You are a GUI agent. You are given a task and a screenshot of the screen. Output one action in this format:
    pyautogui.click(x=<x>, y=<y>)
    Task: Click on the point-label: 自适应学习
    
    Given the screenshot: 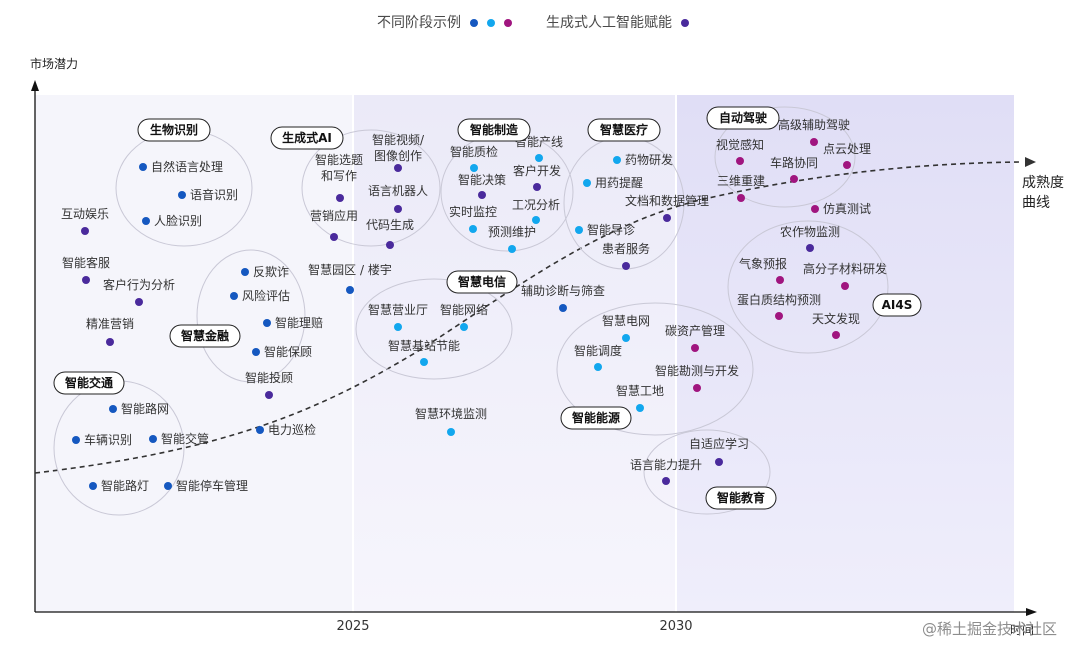 What is the action you would take?
    pyautogui.click(x=719, y=443)
    